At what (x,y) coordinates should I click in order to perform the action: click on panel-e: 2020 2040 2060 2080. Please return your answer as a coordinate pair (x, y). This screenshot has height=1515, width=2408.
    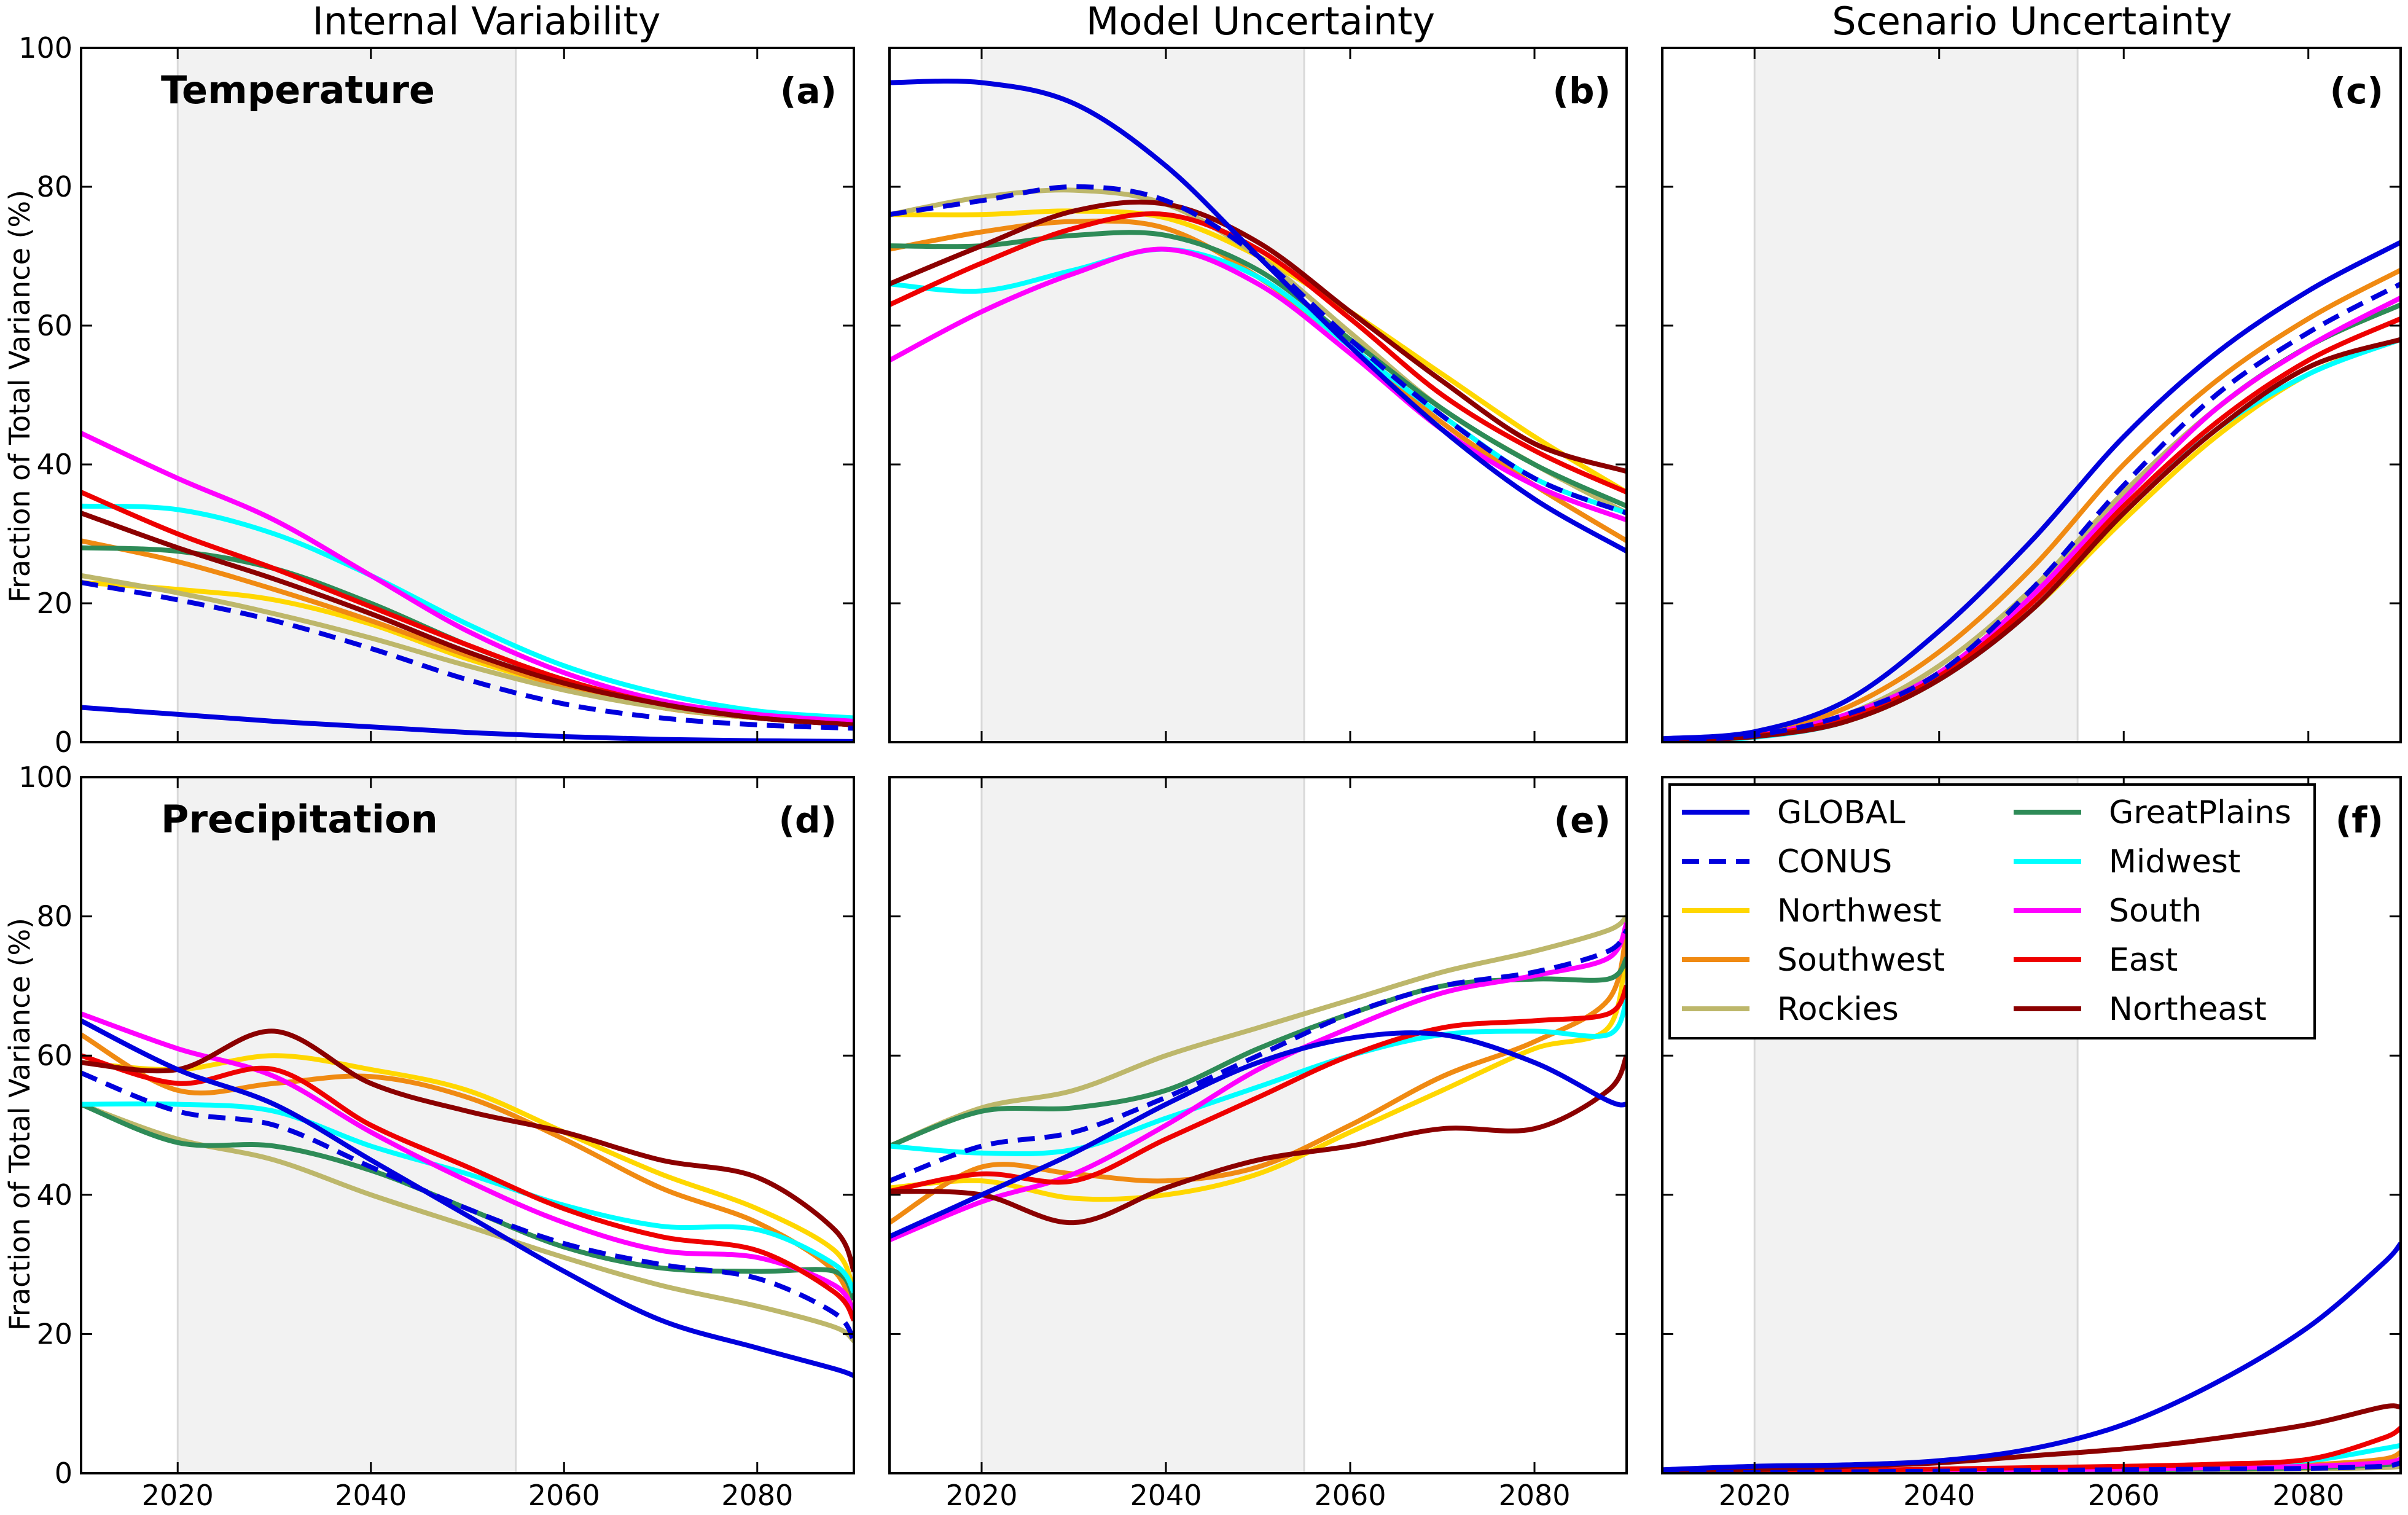
    Looking at the image, I should click on (1258, 1144).